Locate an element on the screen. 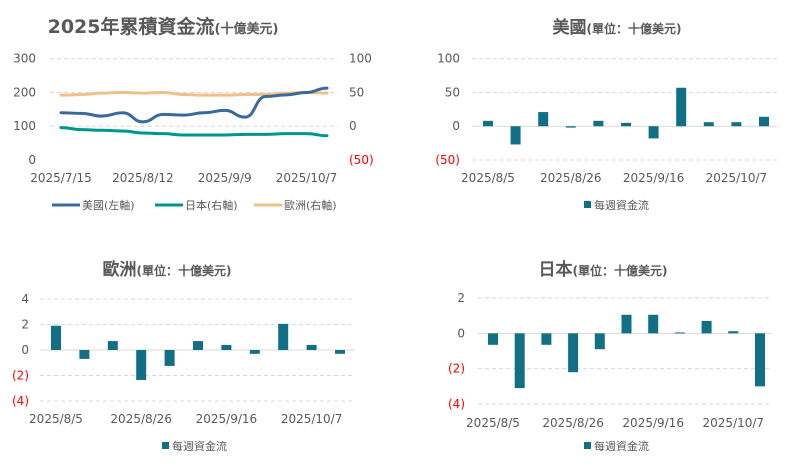 This screenshot has height=468, width=787. y-left-tick-label: 300 is located at coordinates (24, 59).